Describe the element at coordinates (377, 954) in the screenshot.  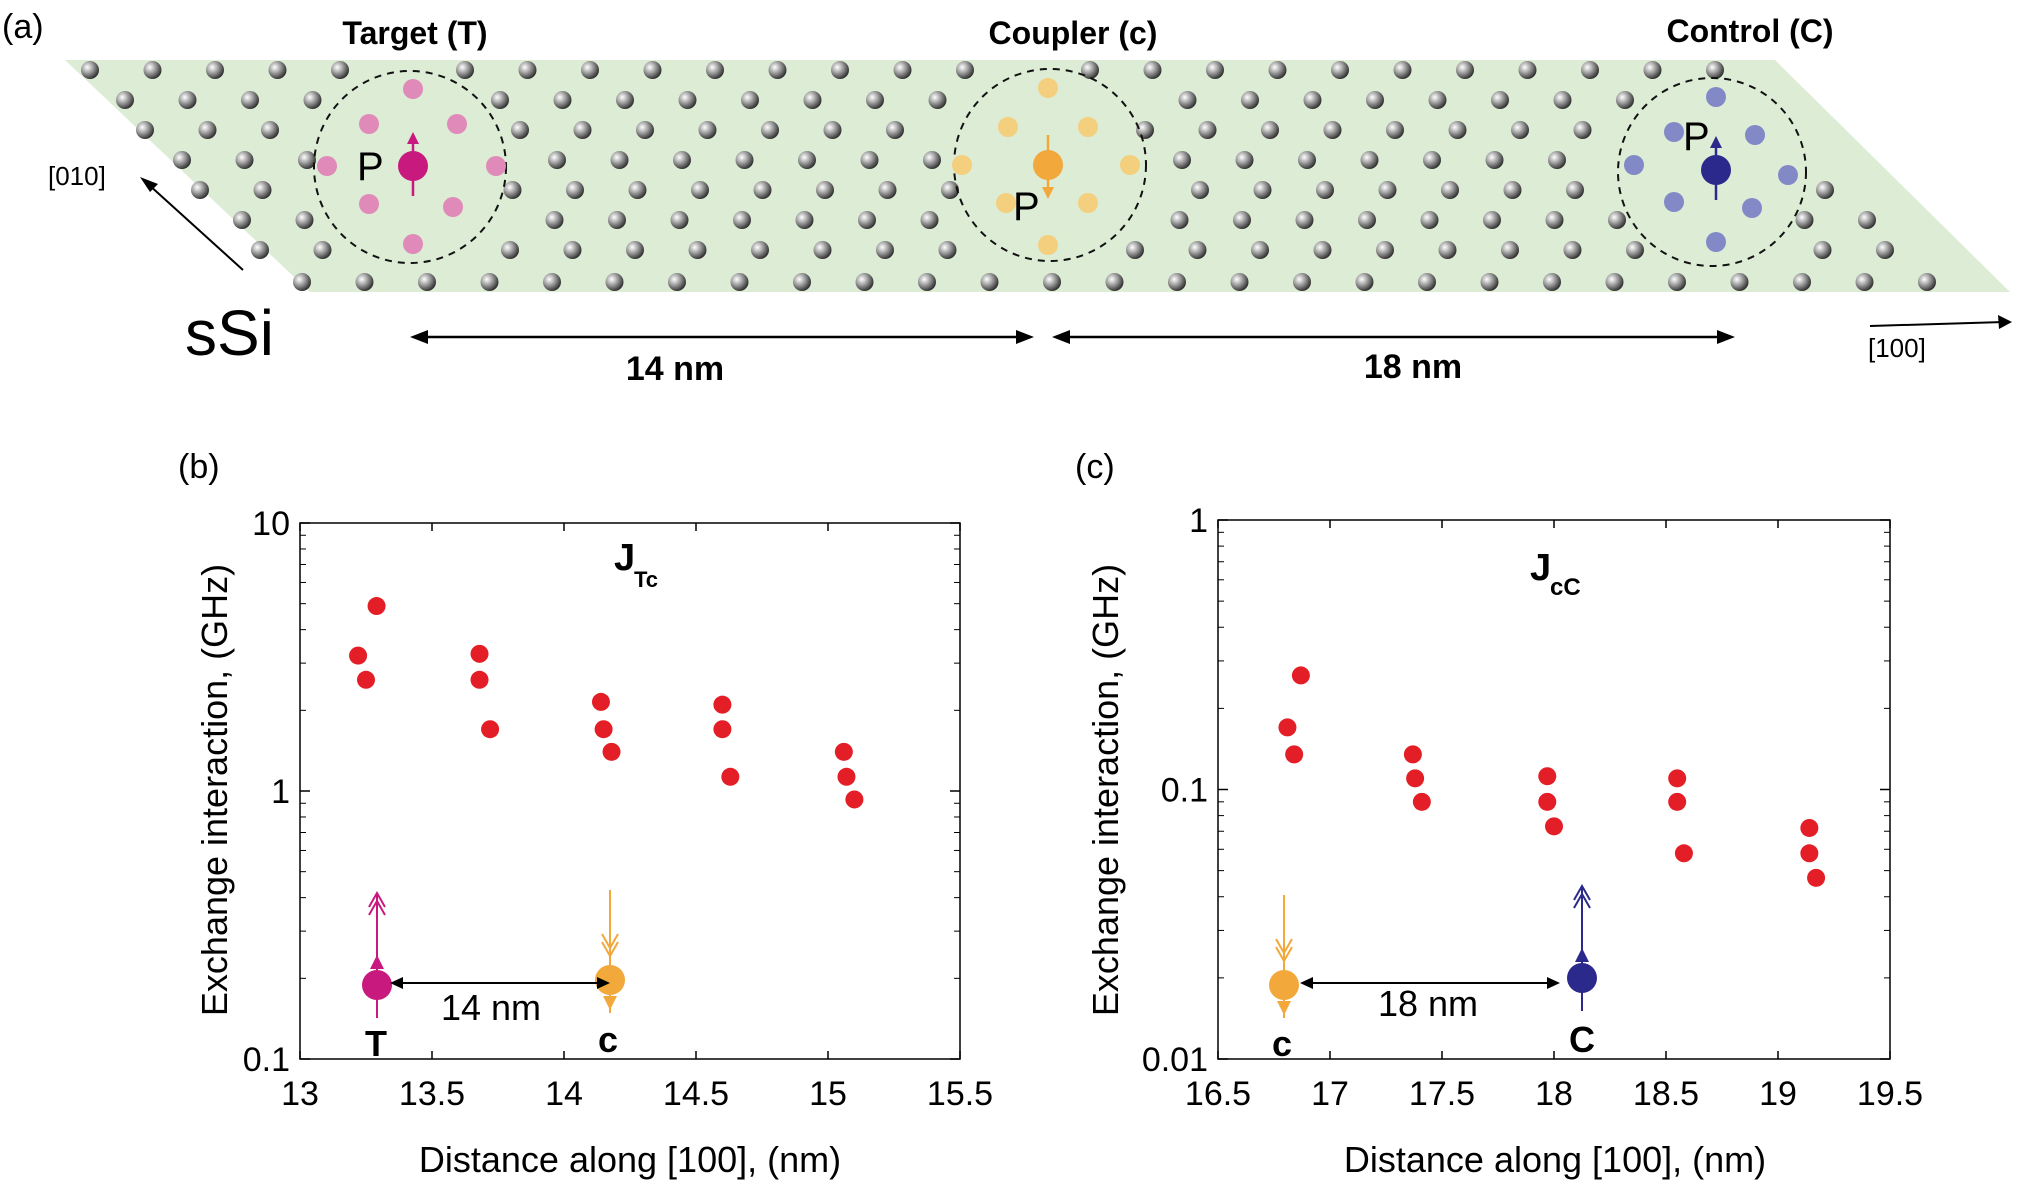
I see `inset-b-target-spin-icon` at that location.